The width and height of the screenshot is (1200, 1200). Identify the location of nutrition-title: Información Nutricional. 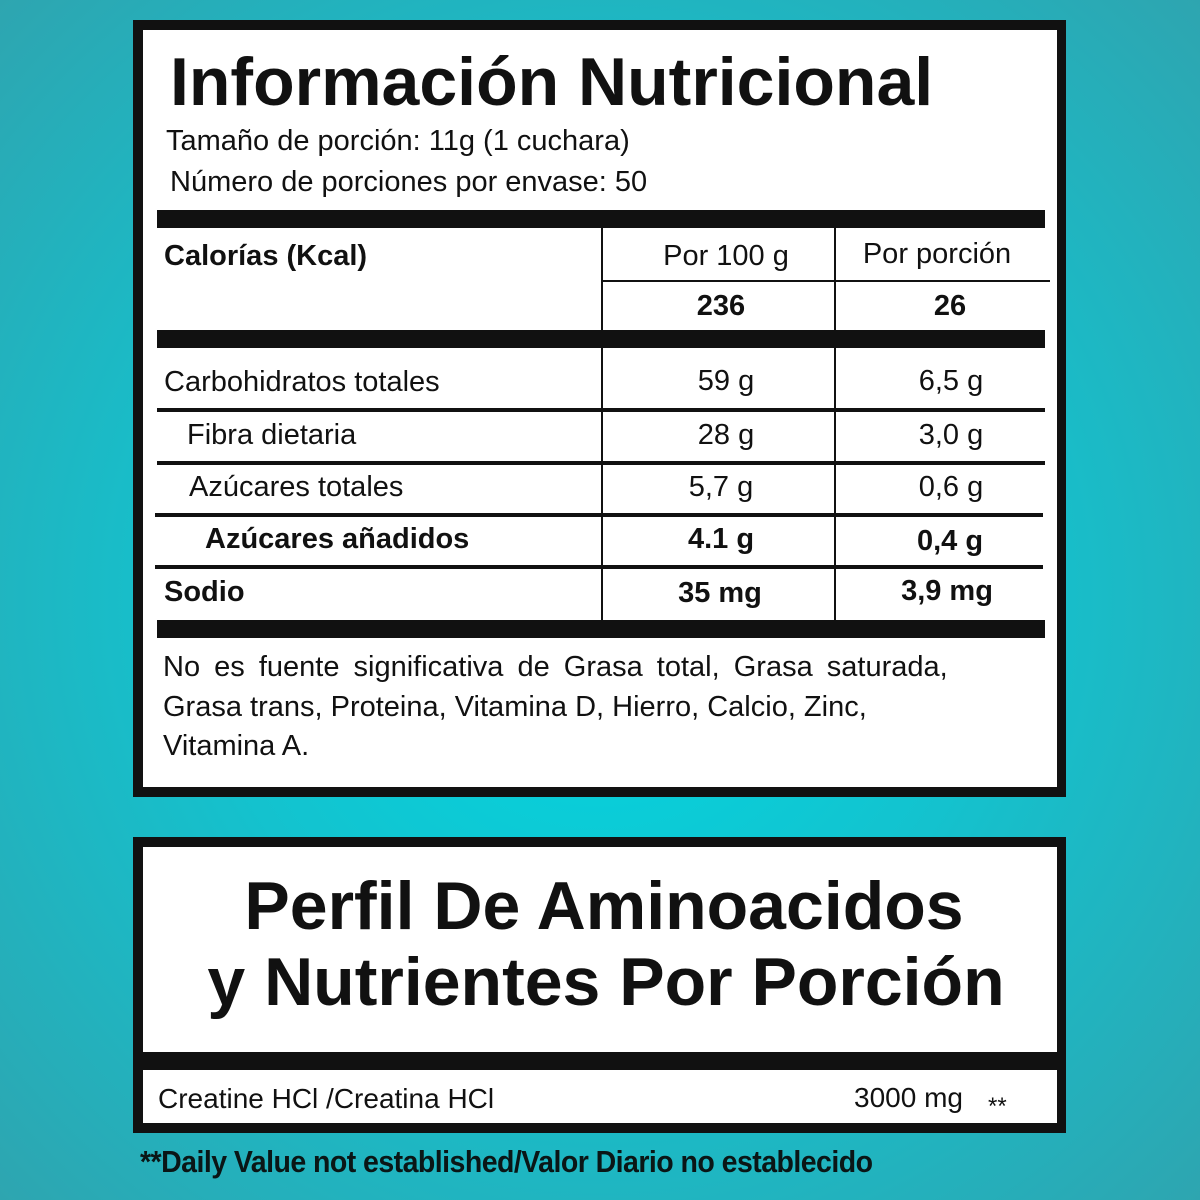
(552, 82).